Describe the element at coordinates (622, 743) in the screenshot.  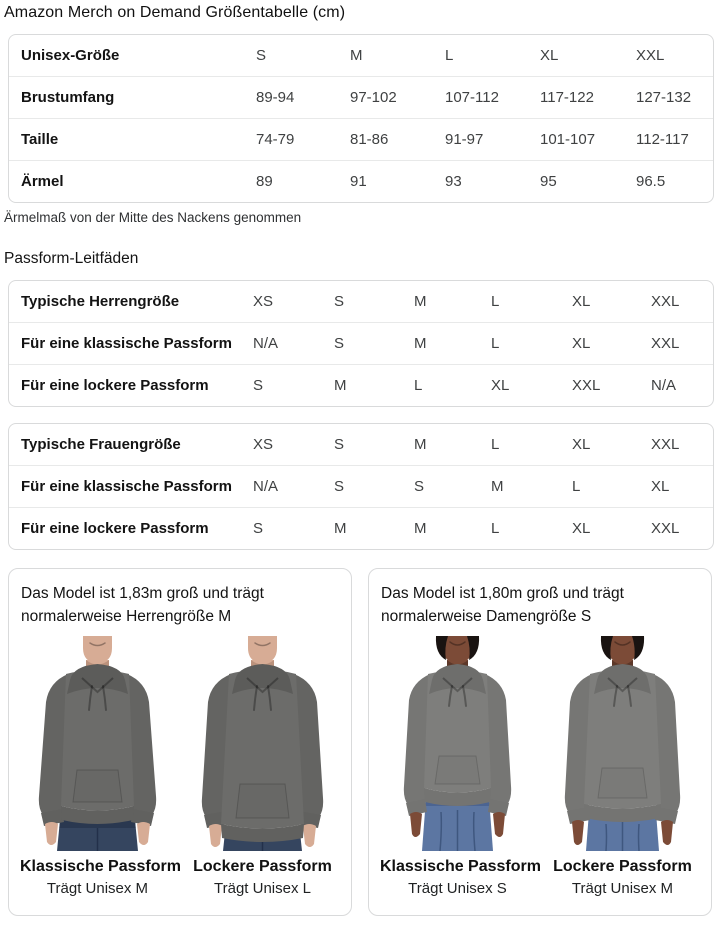
I see `female-loose-fit-photo` at that location.